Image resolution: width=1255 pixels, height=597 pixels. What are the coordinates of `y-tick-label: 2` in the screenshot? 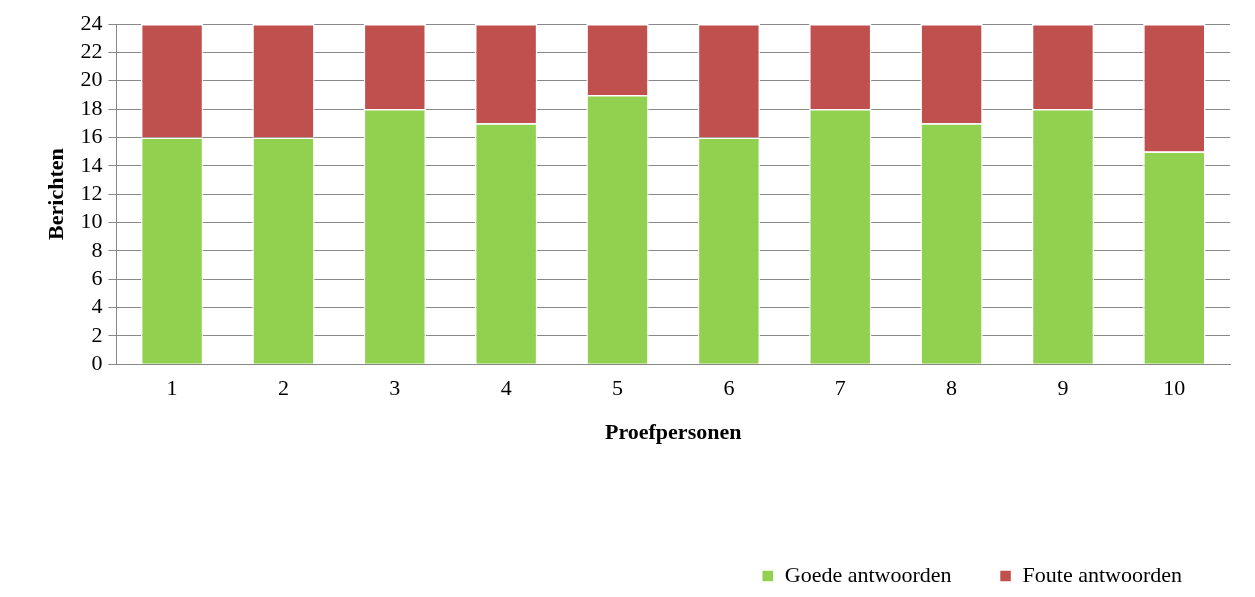 It's located at (97, 334).